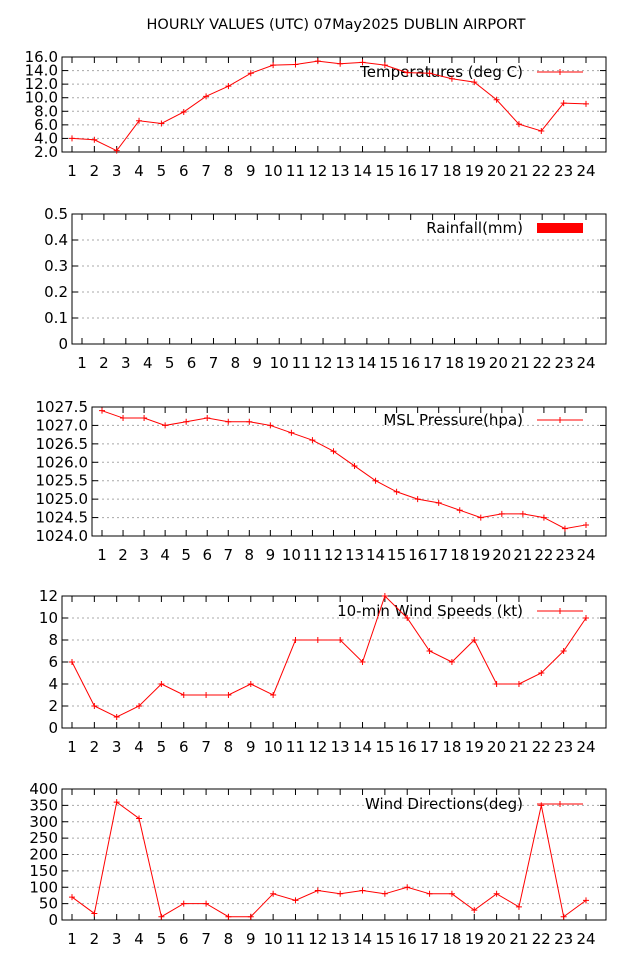 The image size is (640, 960). Describe the element at coordinates (62, 499) in the screenshot. I see `y-tick-label: 1025.0` at that location.